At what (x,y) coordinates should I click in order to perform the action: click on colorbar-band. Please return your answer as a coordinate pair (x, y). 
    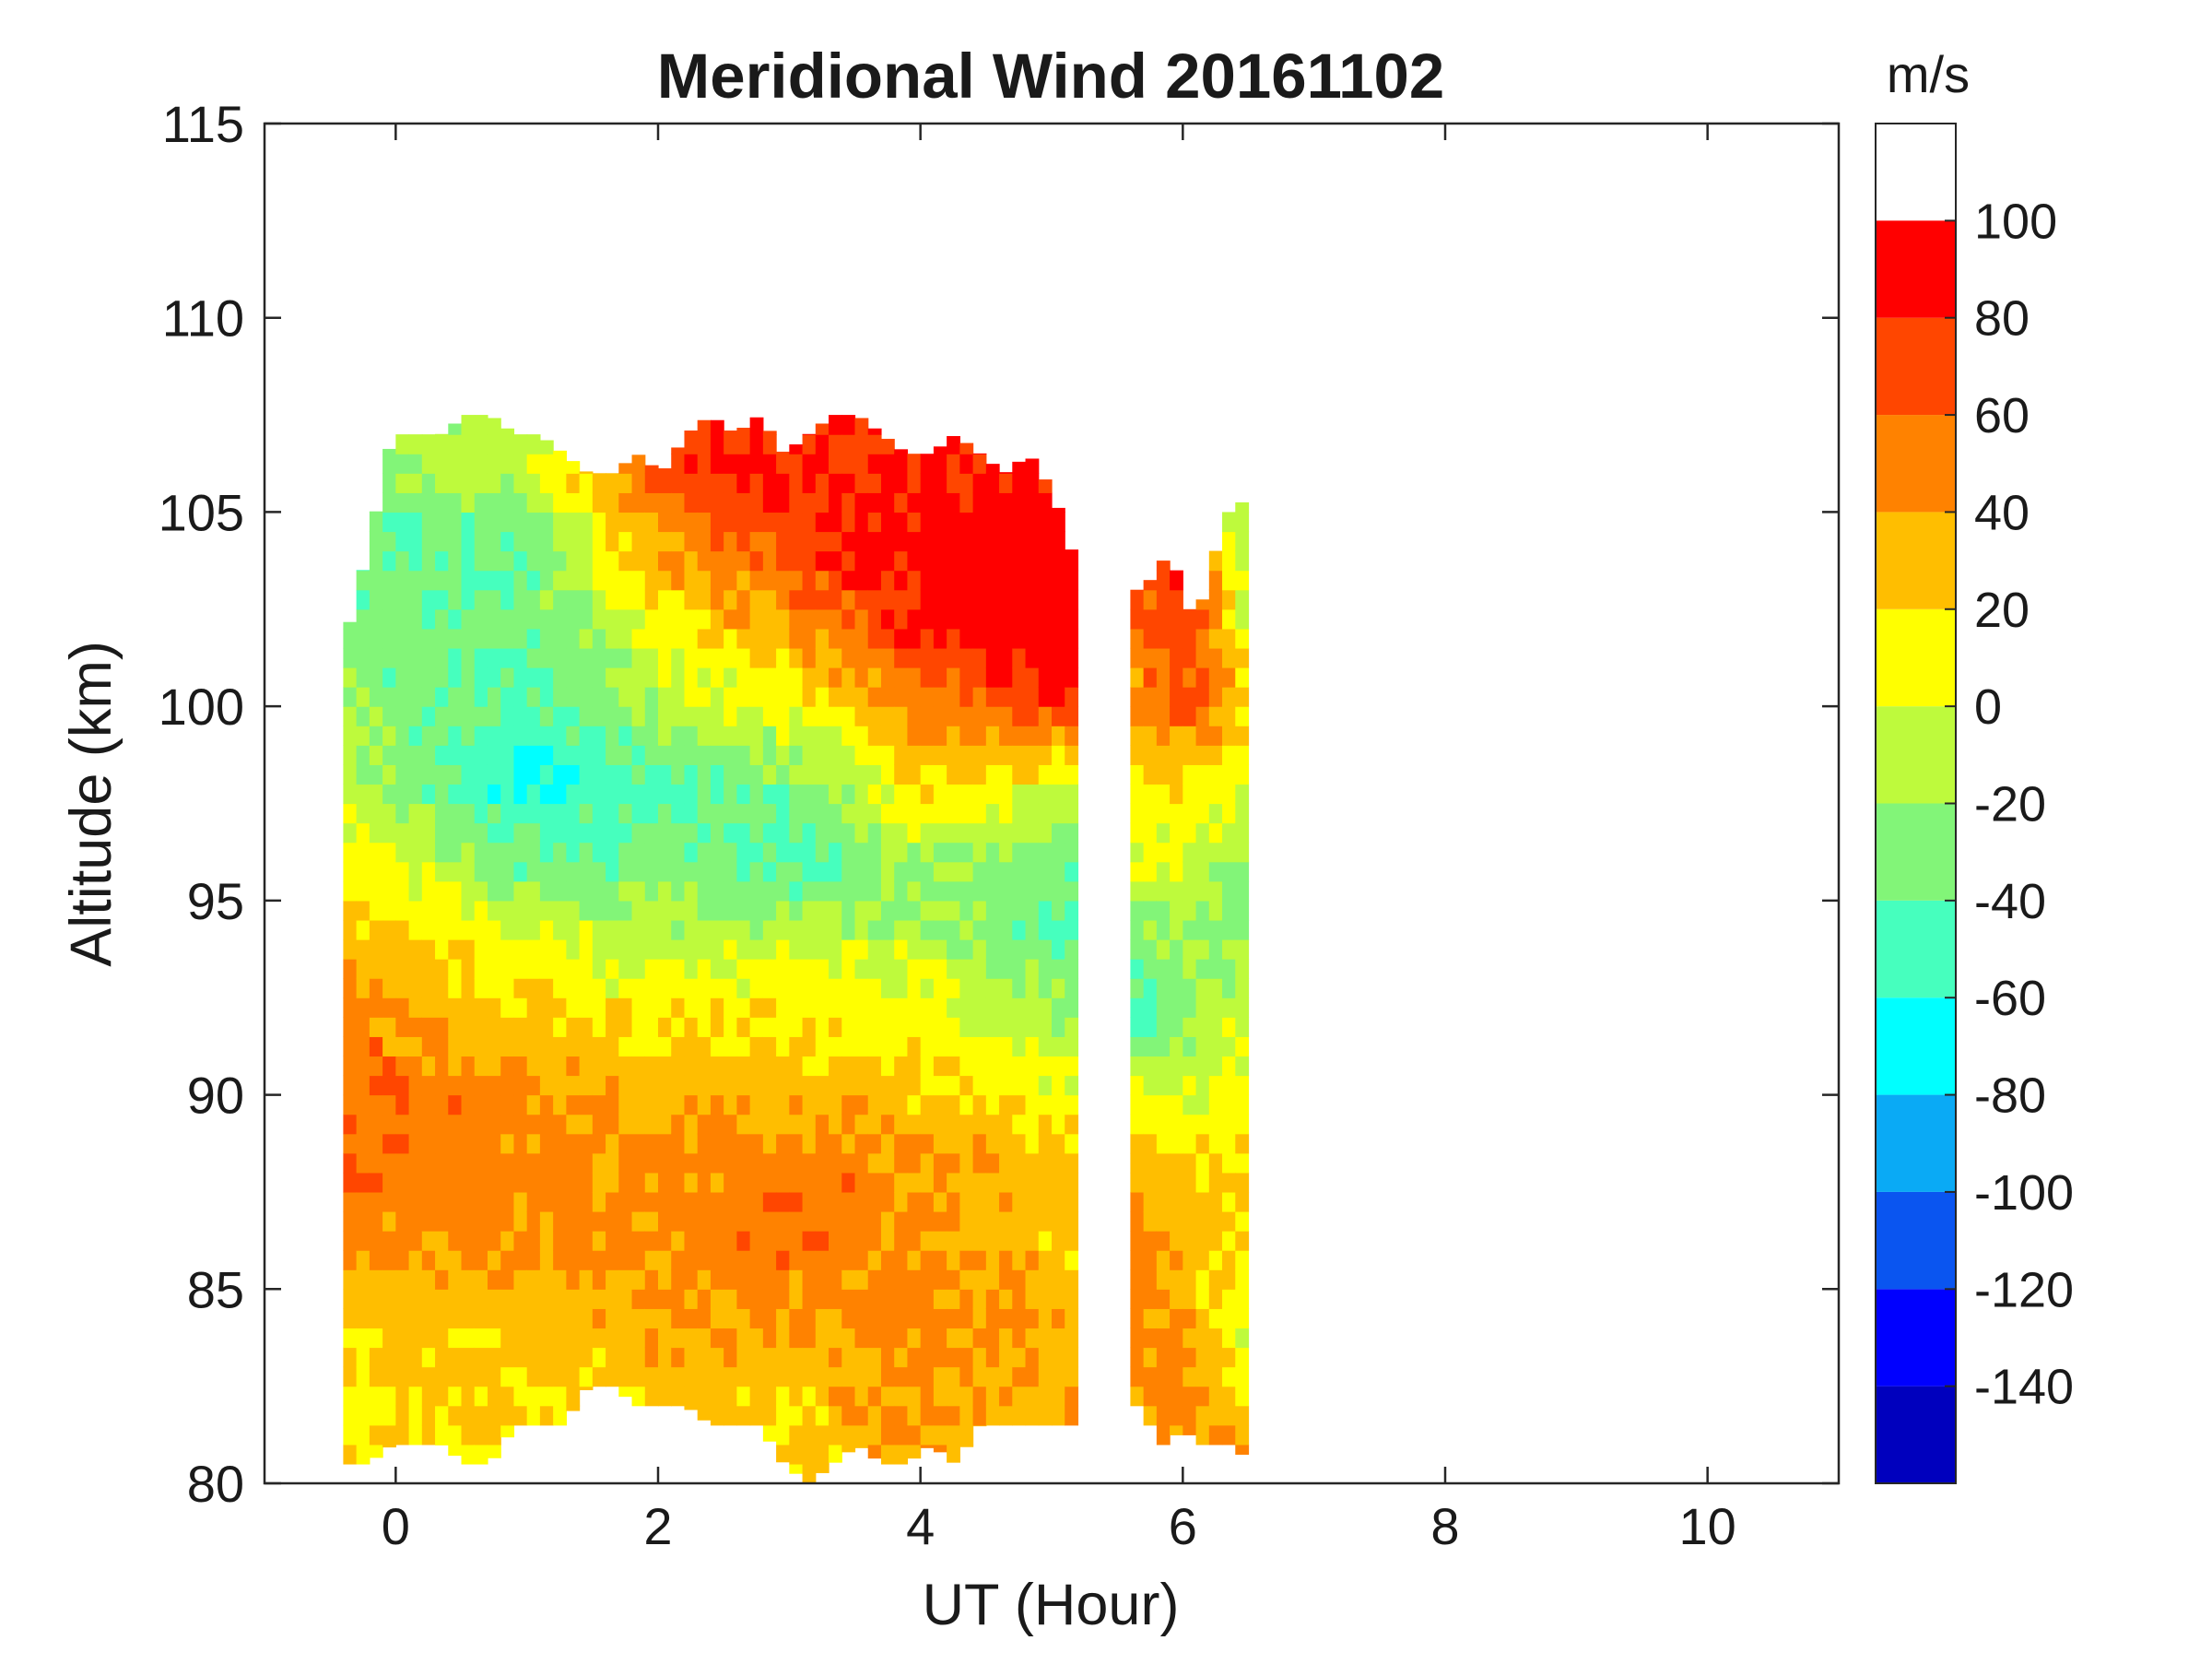
    Looking at the image, I should click on (1916, 1338).